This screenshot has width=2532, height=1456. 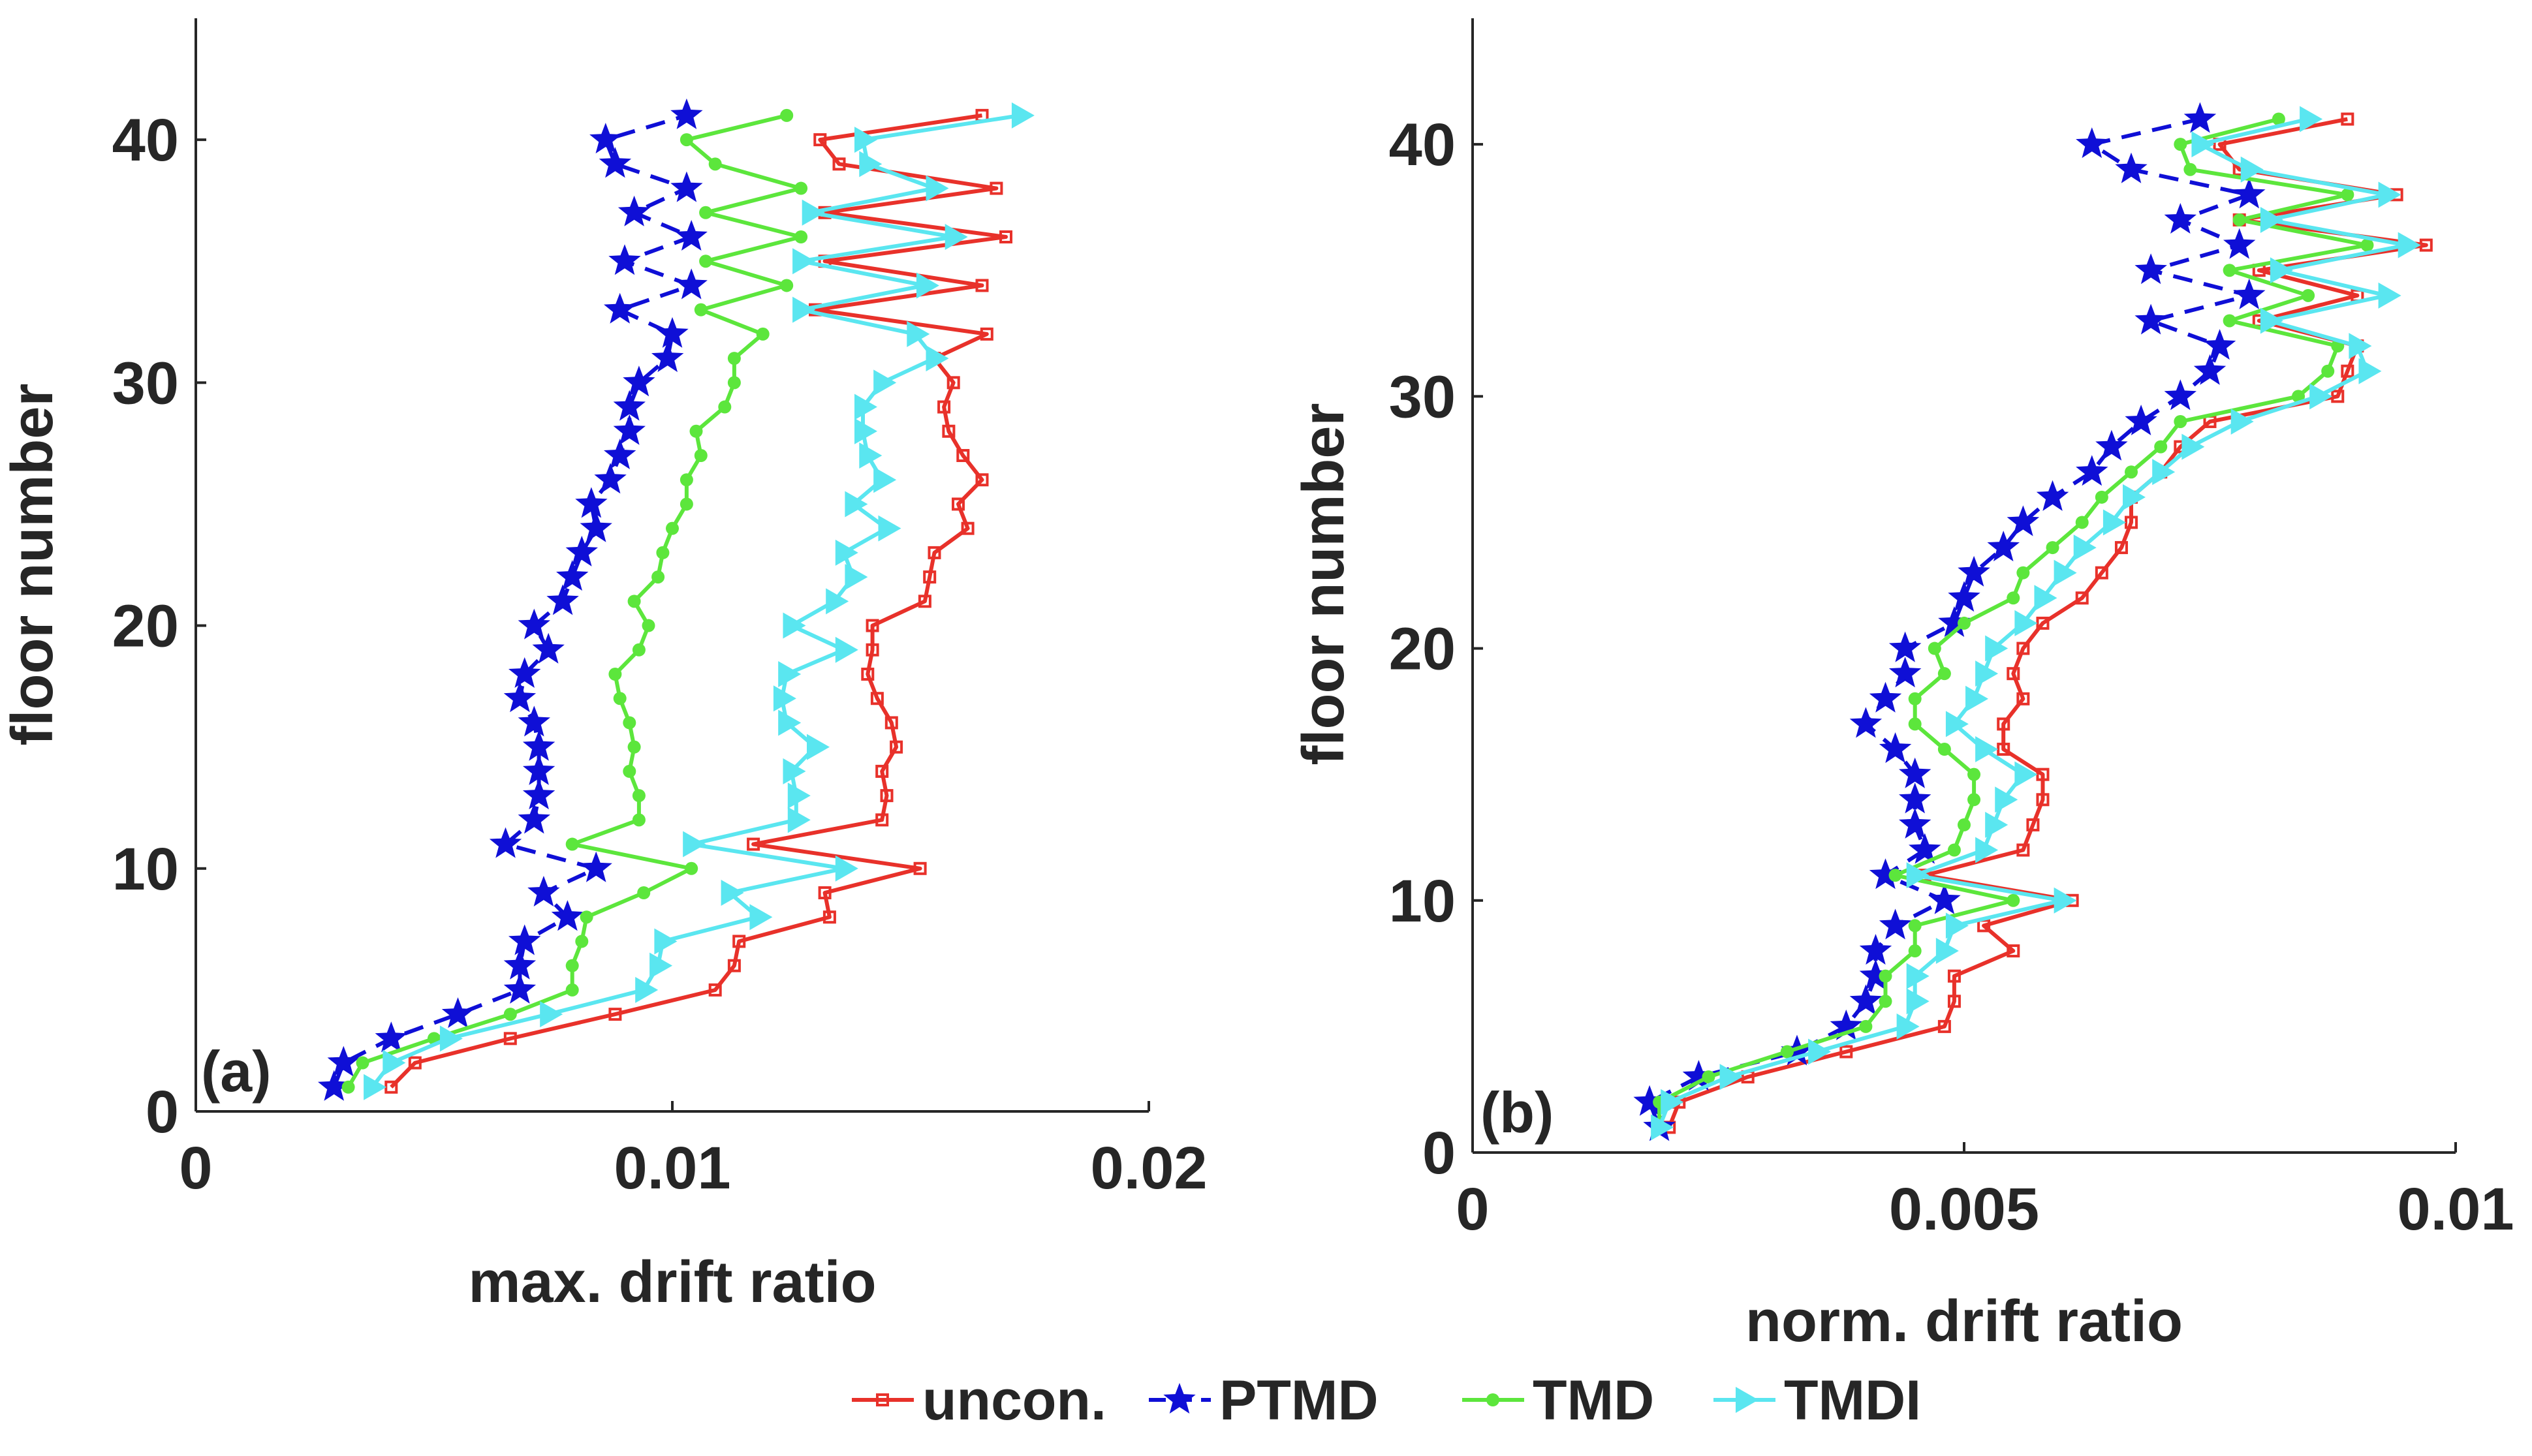 I want to click on y-tick-label: 0, so click(x=162, y=1112).